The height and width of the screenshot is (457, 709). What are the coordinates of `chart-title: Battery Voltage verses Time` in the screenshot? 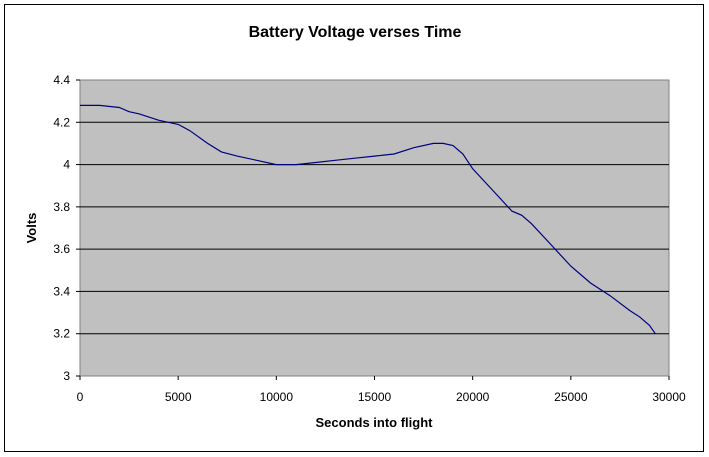 It's located at (355, 32).